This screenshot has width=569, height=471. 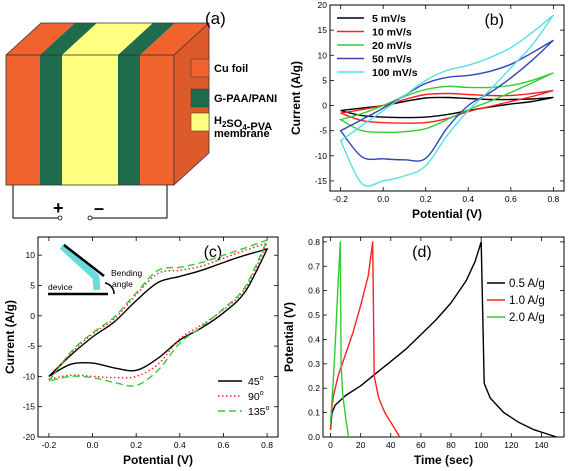 What do you see at coordinates (29, 437) in the screenshot?
I see `y-tick-label: -20` at bounding box center [29, 437].